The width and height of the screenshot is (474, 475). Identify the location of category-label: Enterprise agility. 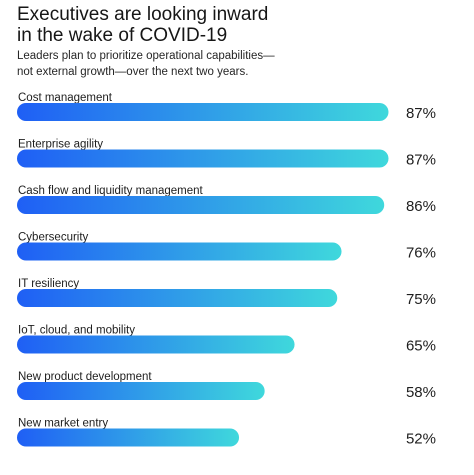
(60, 145).